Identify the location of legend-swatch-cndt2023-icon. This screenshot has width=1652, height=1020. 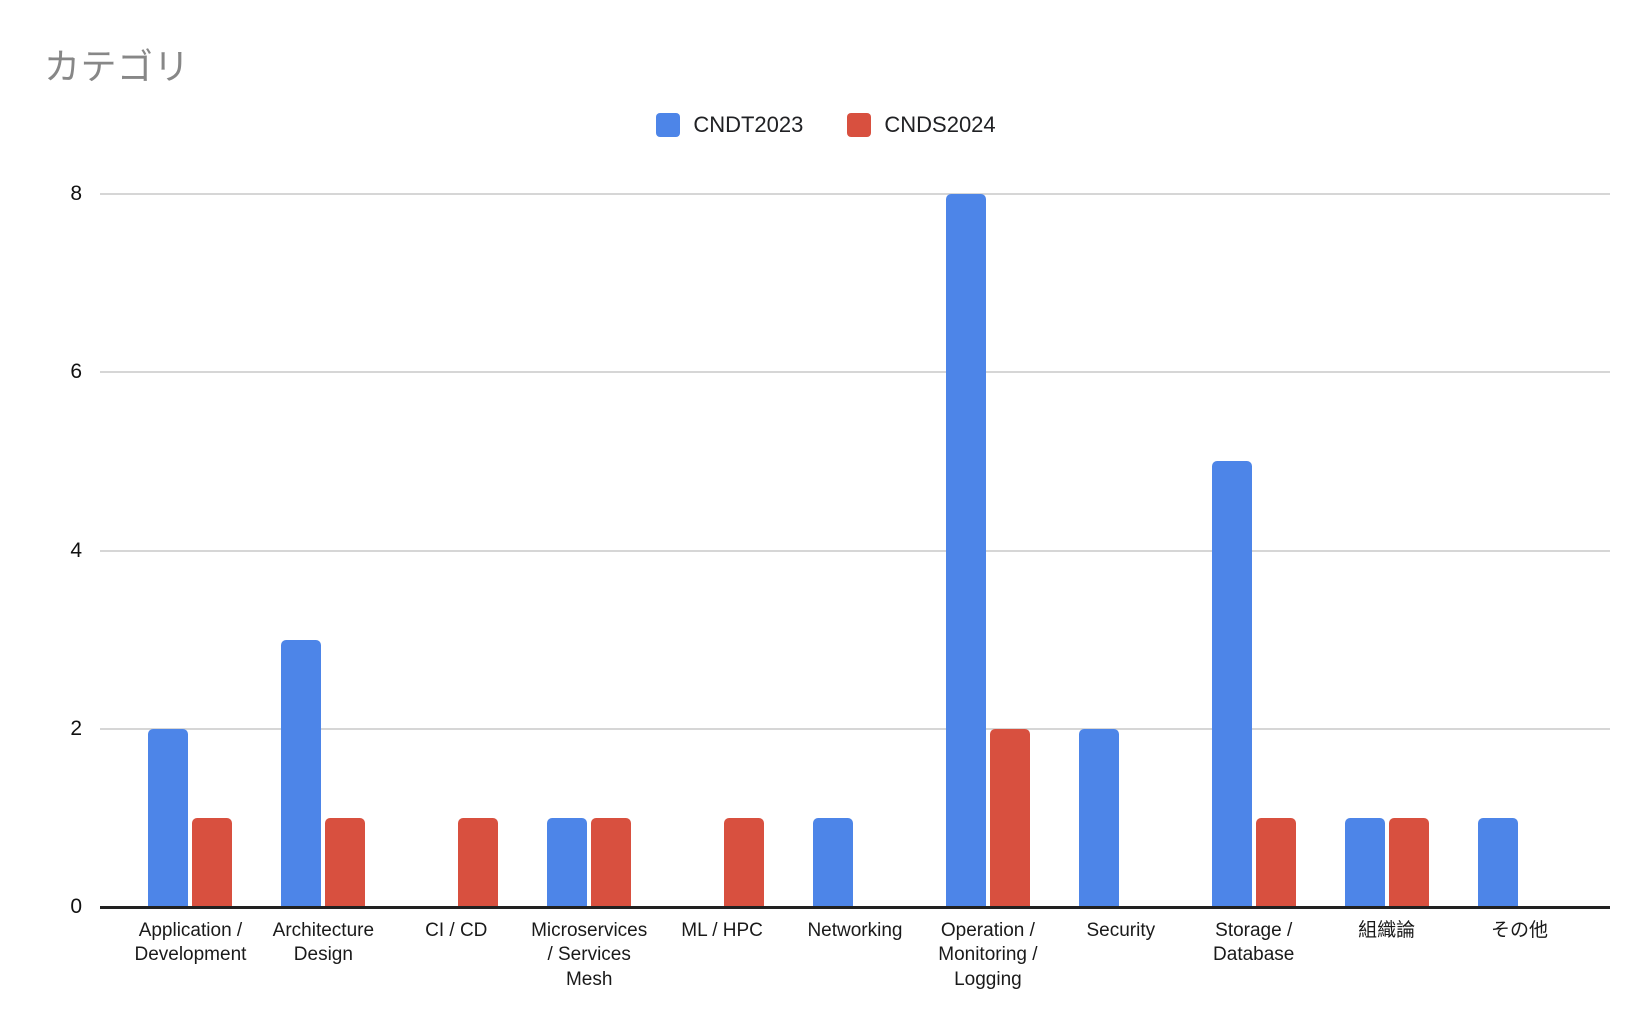
(668, 125).